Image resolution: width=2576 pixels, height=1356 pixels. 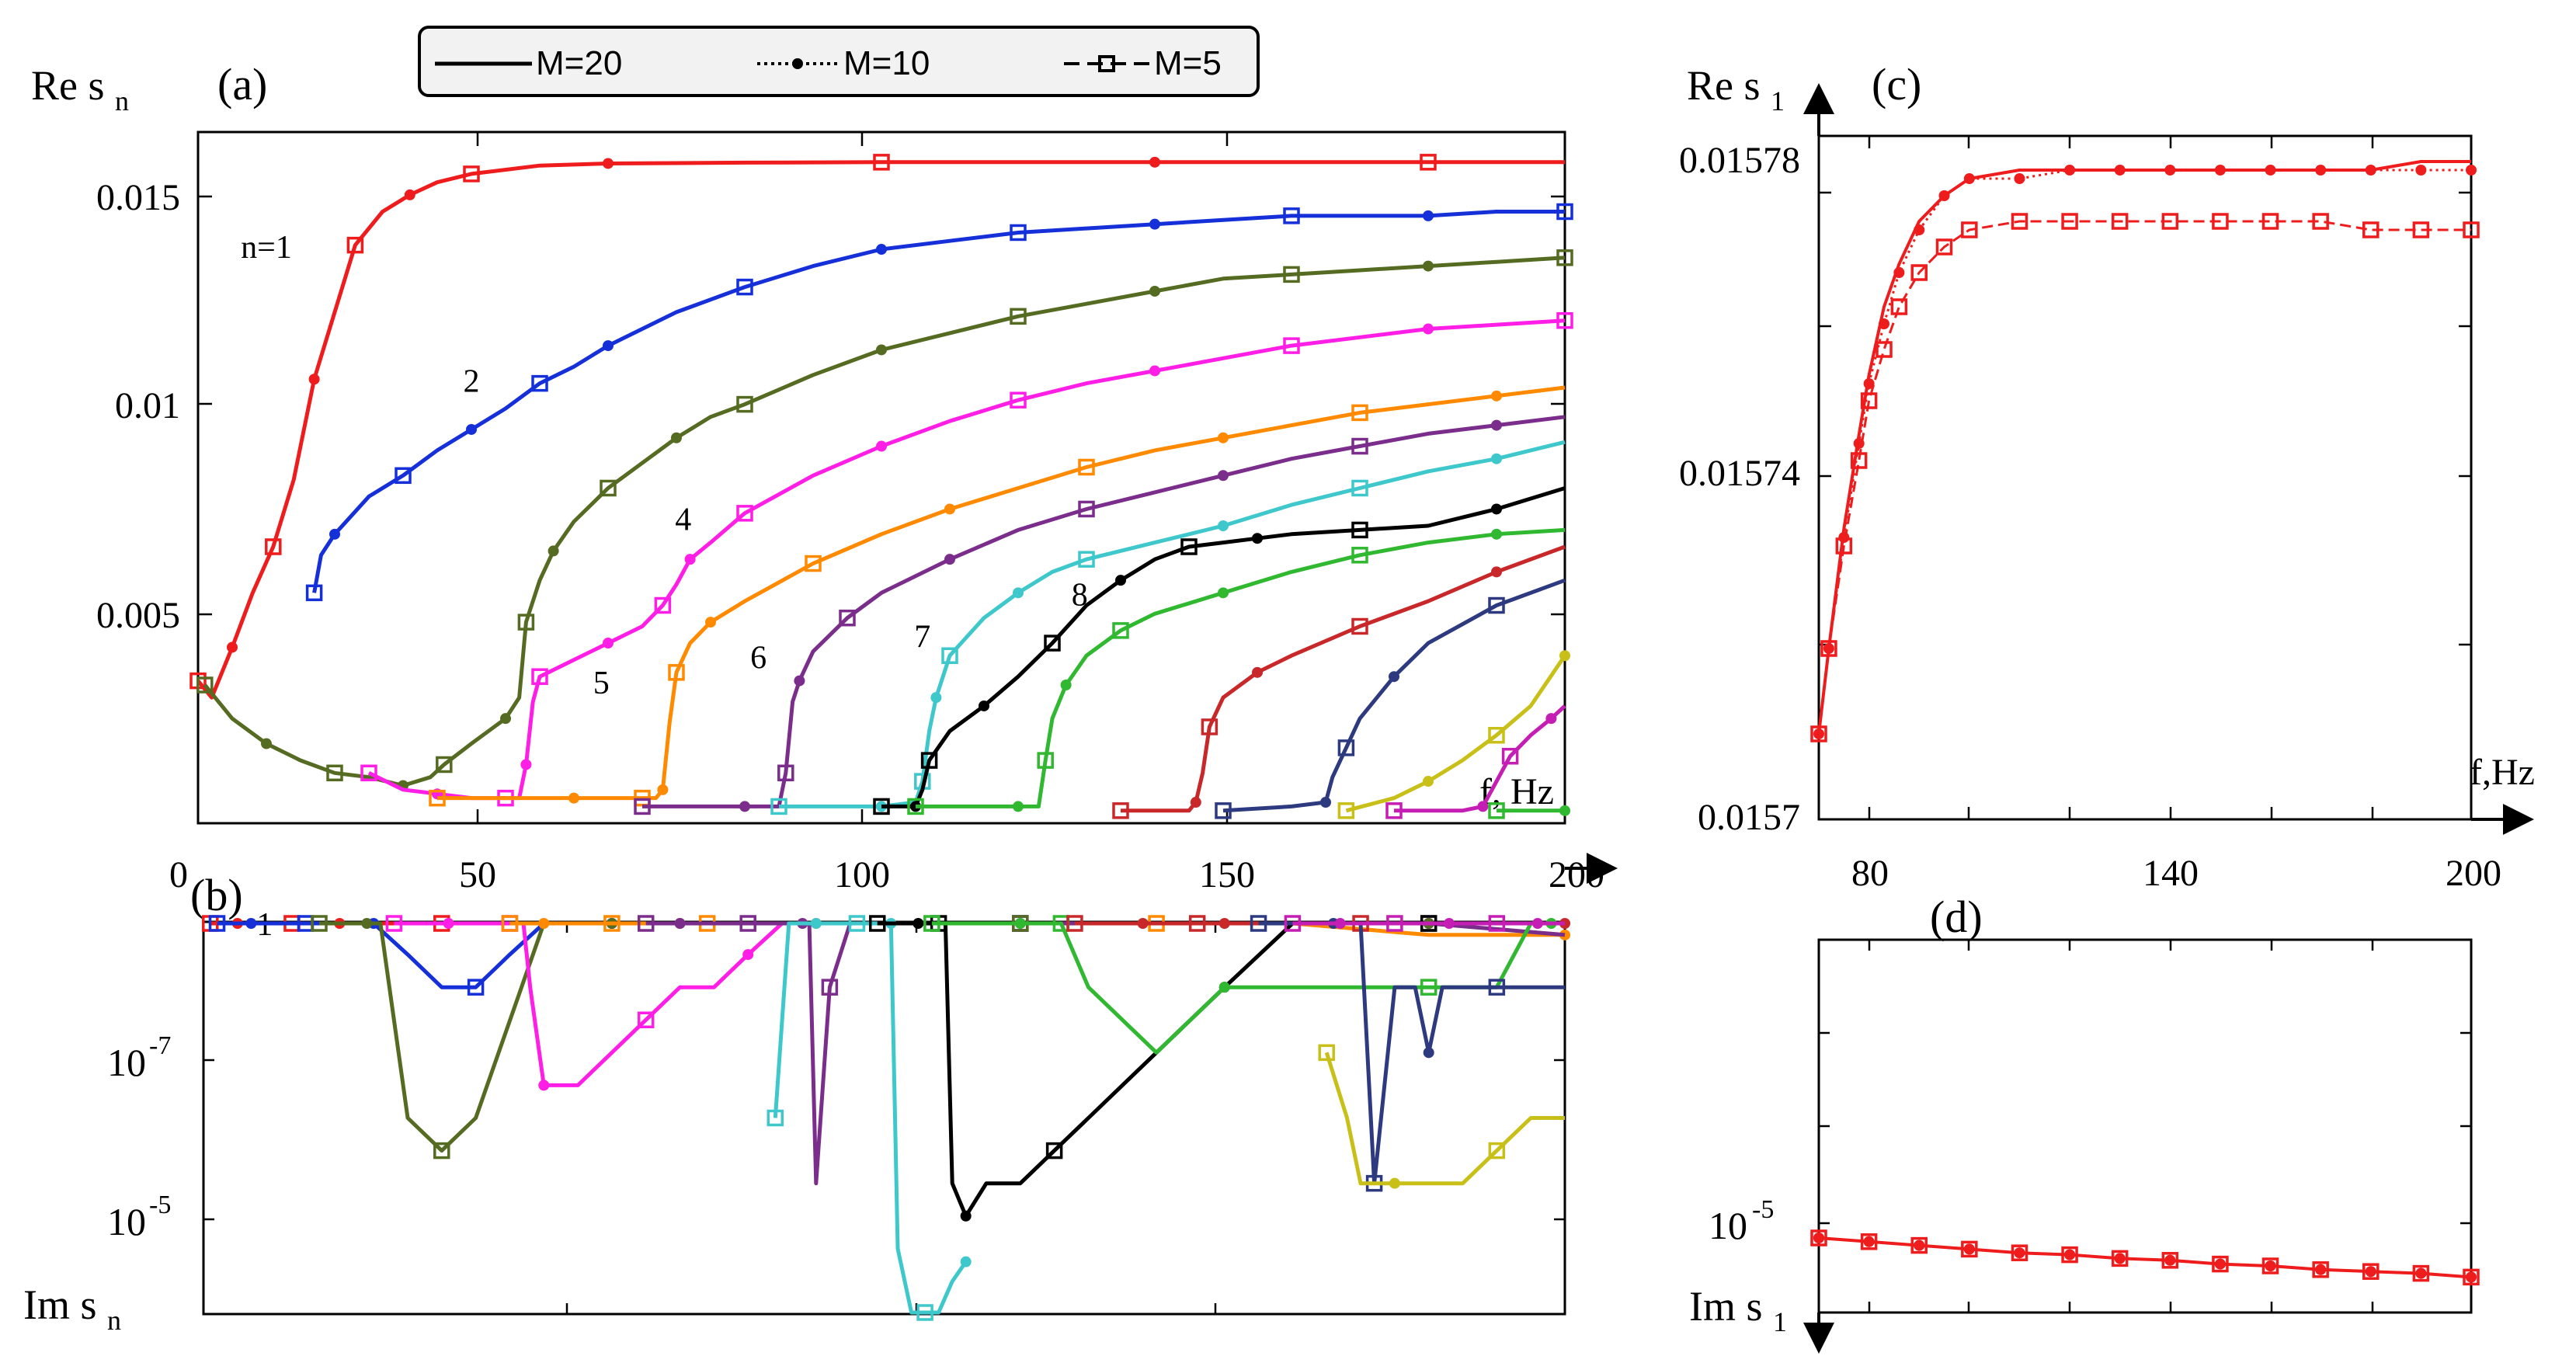 What do you see at coordinates (68, 85) in the screenshot?
I see `panel-a-ylabel: Re s` at bounding box center [68, 85].